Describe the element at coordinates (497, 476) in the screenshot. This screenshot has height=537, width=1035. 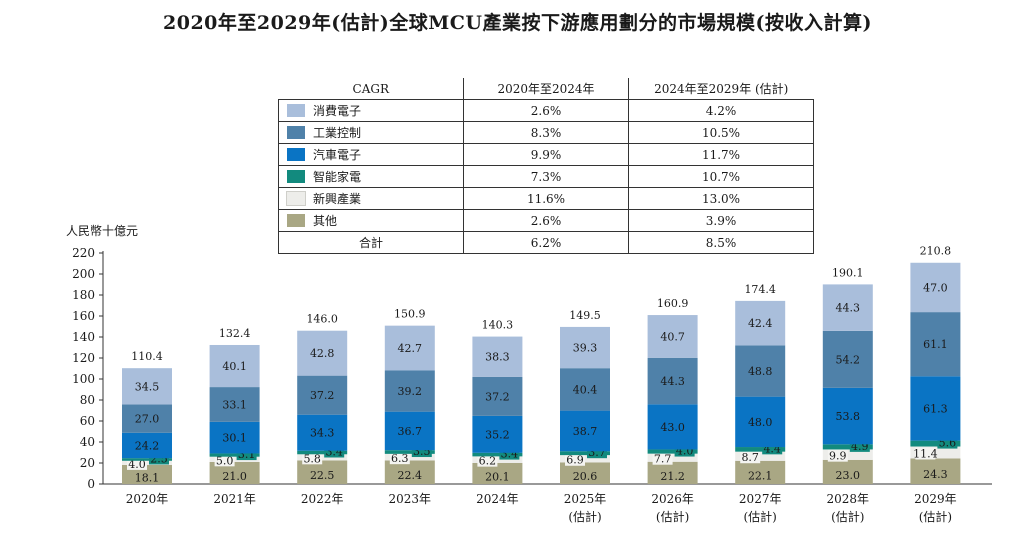
I see `bar-value-label: 20.1` at that location.